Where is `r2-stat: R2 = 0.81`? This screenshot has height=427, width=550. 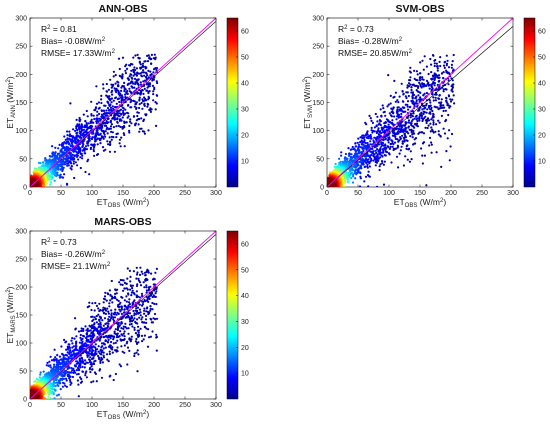 r2-stat: R2 = 0.81 is located at coordinates (59, 29).